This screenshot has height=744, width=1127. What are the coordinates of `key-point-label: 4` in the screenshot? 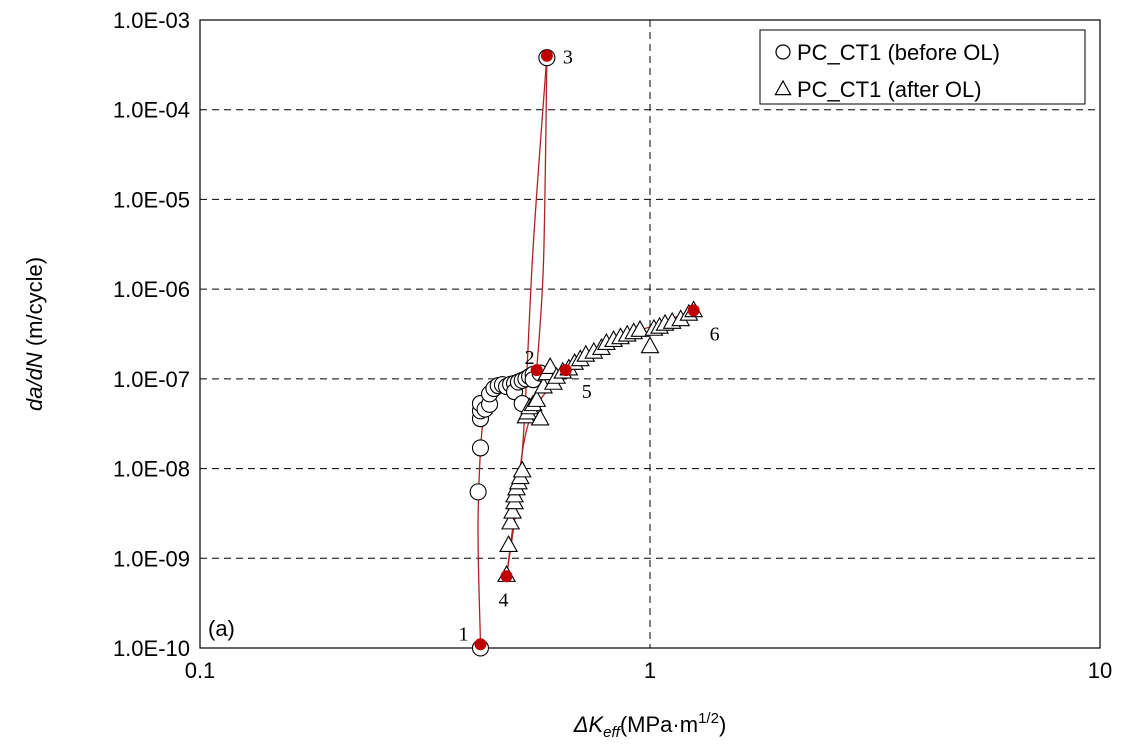 It's located at (504, 600).